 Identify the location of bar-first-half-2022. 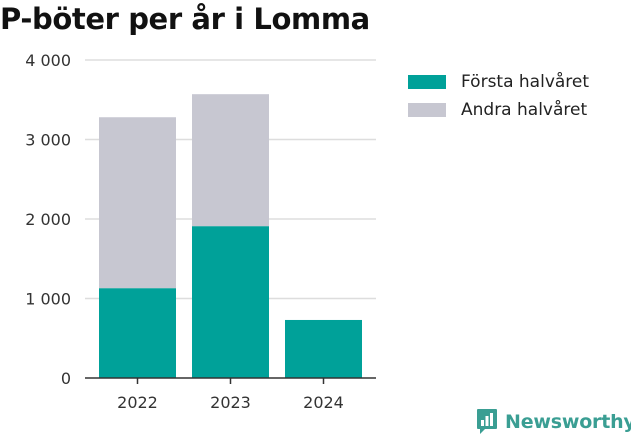
(137, 333).